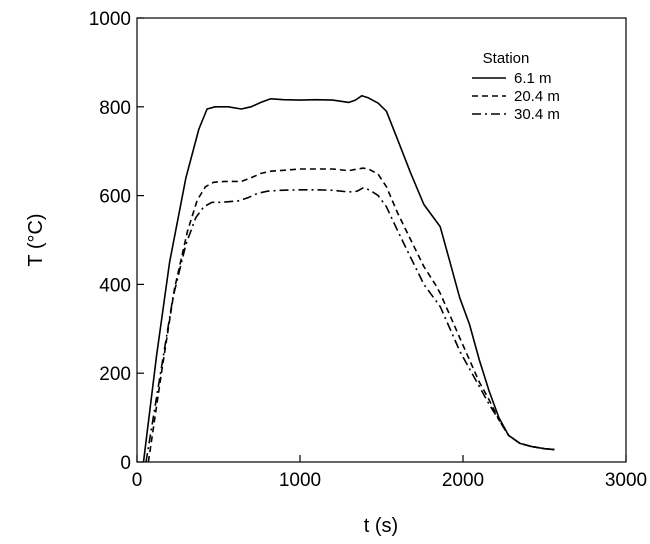  Describe the element at coordinates (110, 19) in the screenshot. I see `y-tick-label: 1000` at that location.